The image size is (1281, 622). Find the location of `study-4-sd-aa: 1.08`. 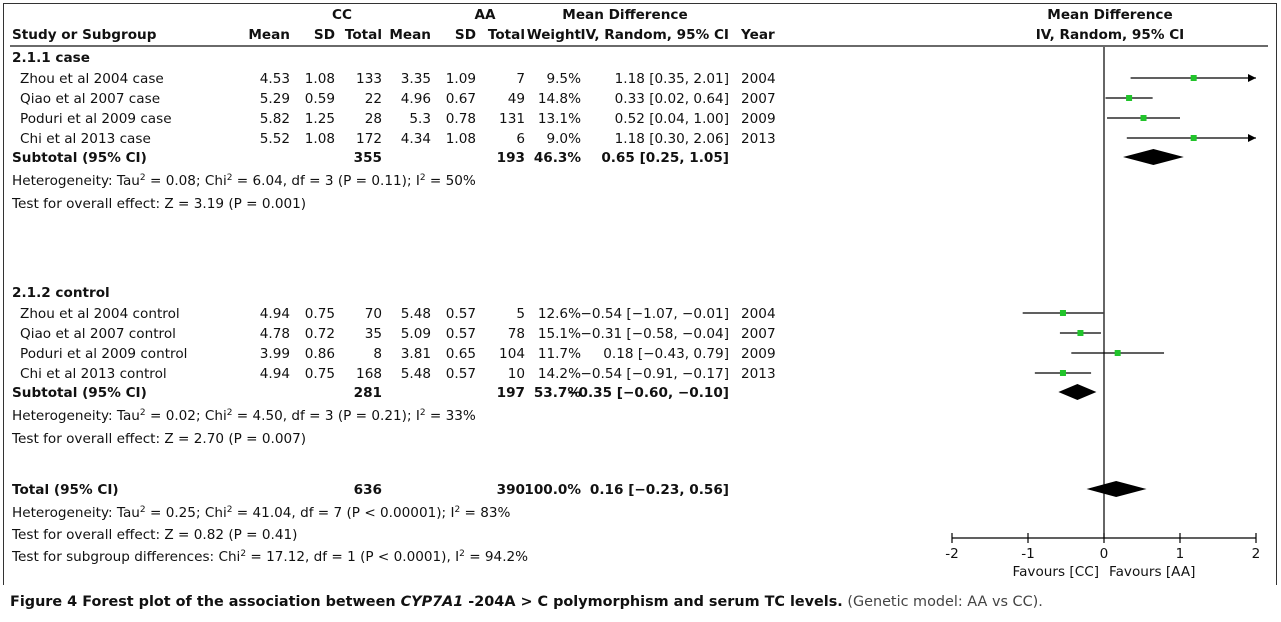

study-4-sd-aa: 1.08 is located at coordinates (461, 139).